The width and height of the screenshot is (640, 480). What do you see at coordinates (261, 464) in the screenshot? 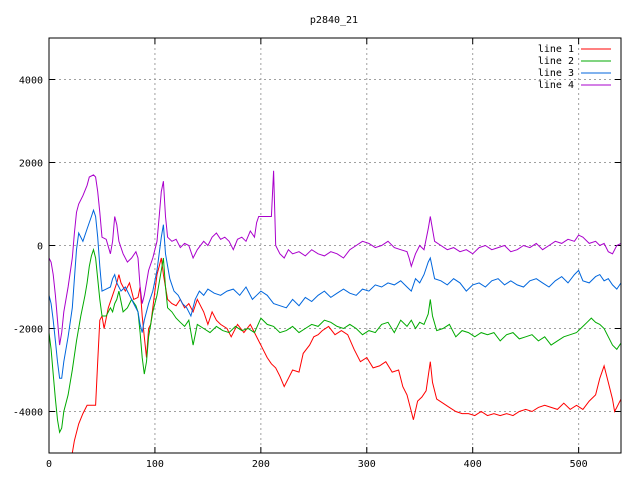
I see `x-tick-label: 200` at bounding box center [261, 464].